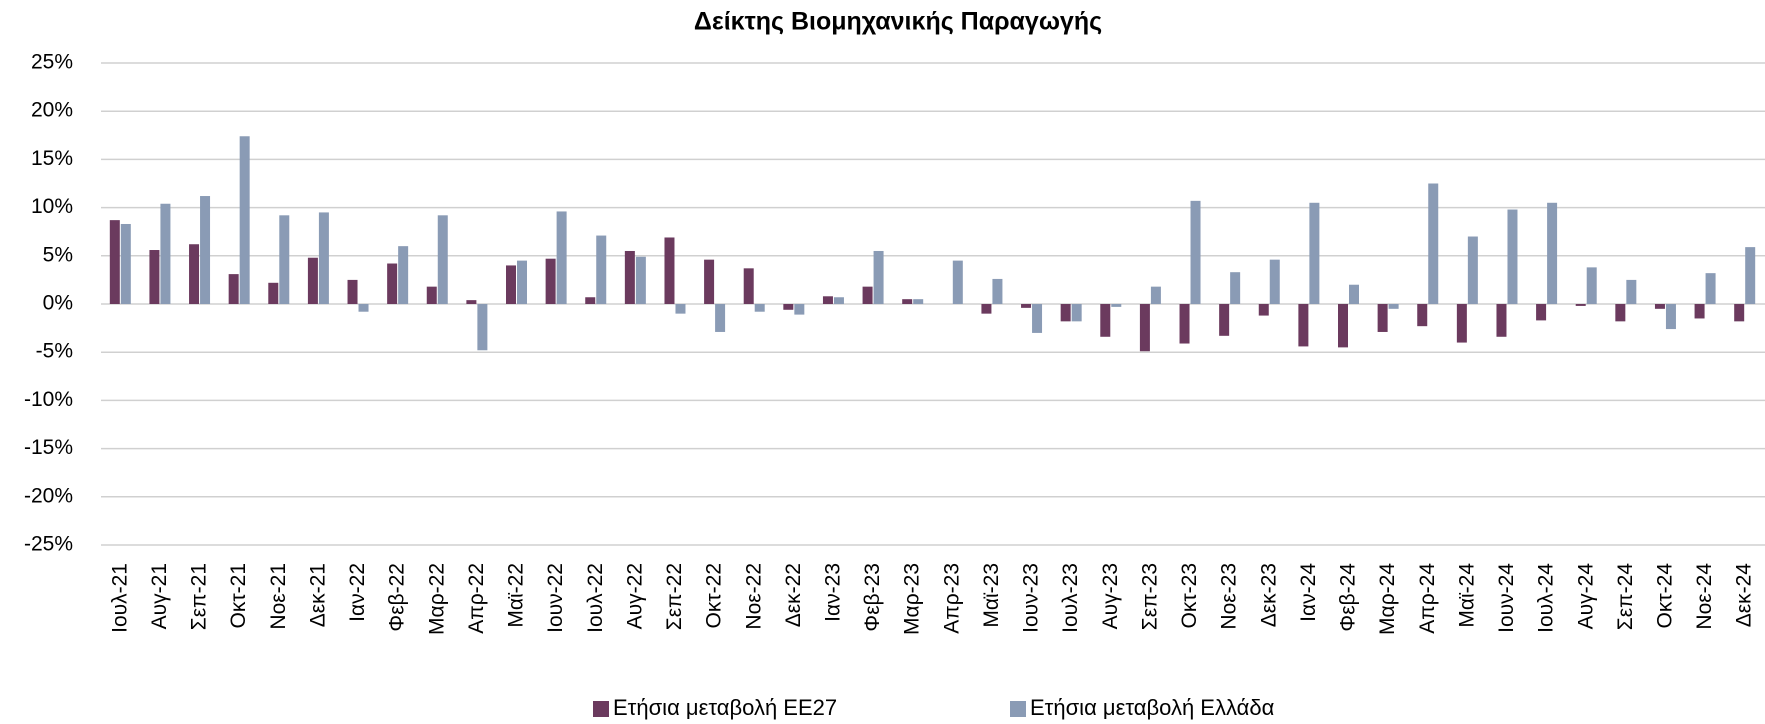  What do you see at coordinates (317, 595) in the screenshot?
I see `x-tick-label: Δεκ-21` at bounding box center [317, 595].